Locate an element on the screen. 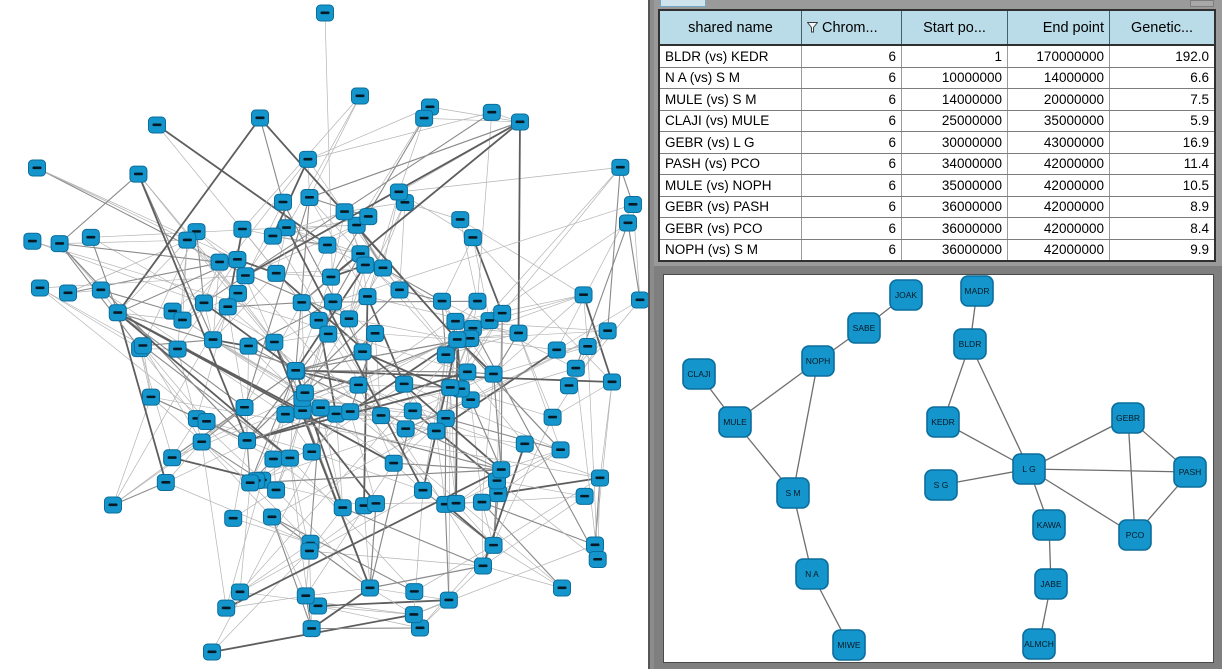  table-cell: GEBR (vs) PASH is located at coordinates (731, 206).